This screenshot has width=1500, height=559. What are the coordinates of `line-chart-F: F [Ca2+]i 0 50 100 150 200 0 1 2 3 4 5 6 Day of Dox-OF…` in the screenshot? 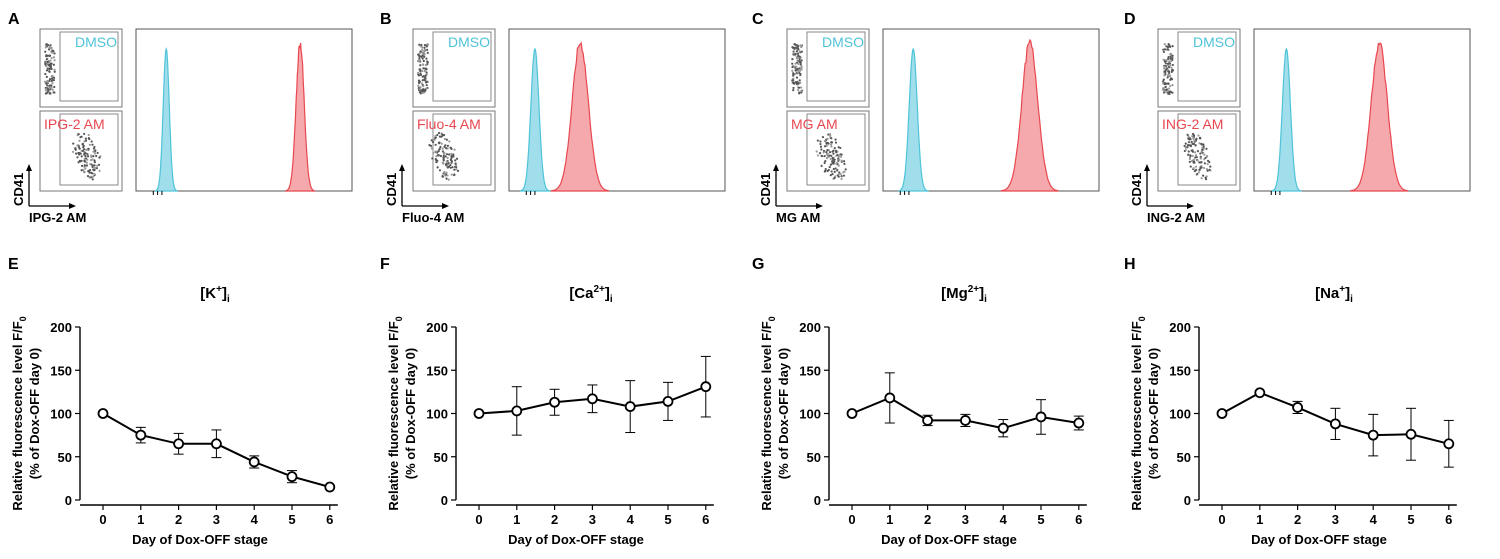 It's located at (547, 401).